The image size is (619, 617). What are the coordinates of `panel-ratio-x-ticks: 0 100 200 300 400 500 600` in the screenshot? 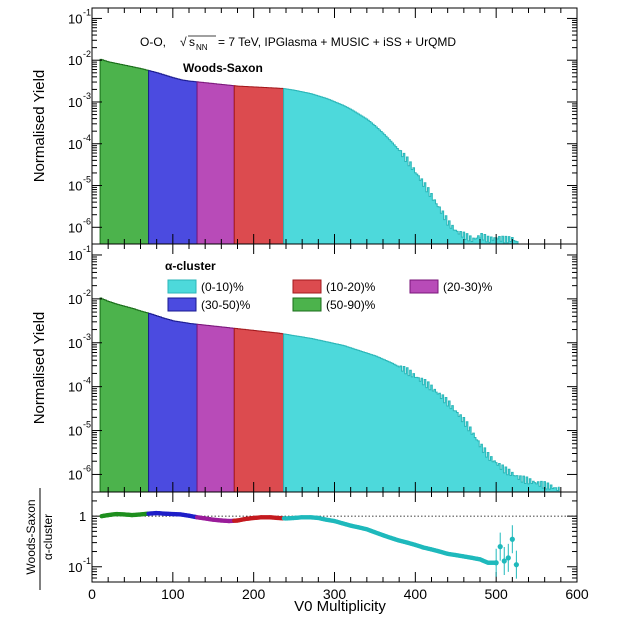 It's located at (338, 547).